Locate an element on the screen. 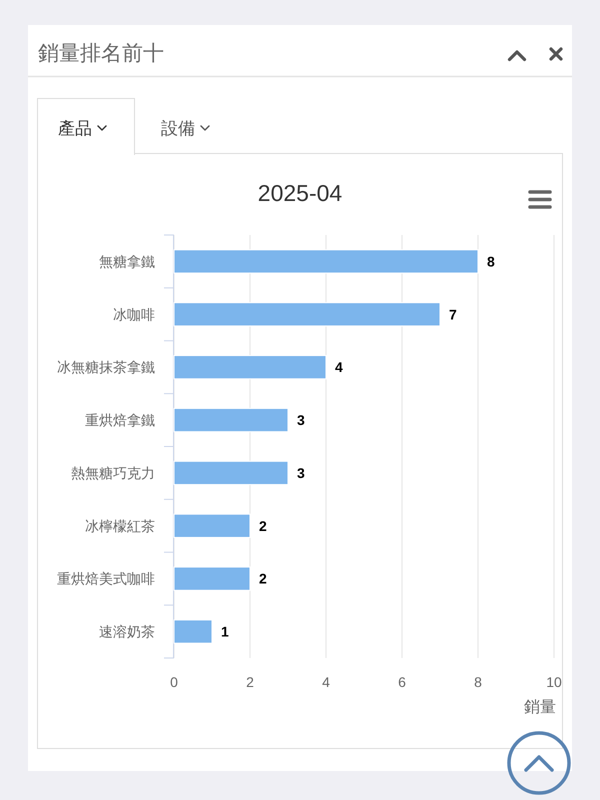 Image resolution: width=600 pixels, height=800 pixels. y-tick-label: 重烘焙拿鐵 is located at coordinates (120, 420).